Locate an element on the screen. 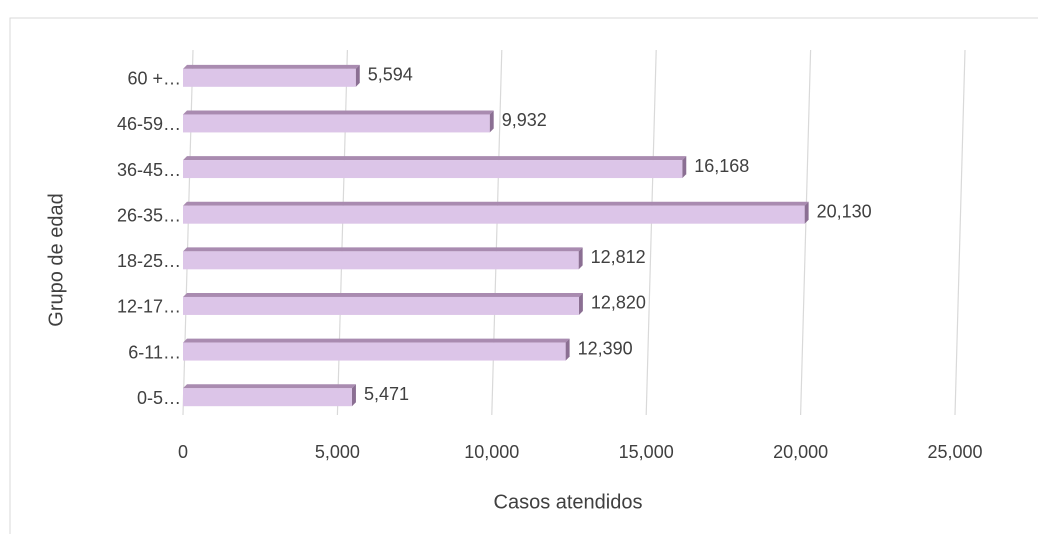 The image size is (1038, 534). value-label: 5,594 is located at coordinates (390, 75).